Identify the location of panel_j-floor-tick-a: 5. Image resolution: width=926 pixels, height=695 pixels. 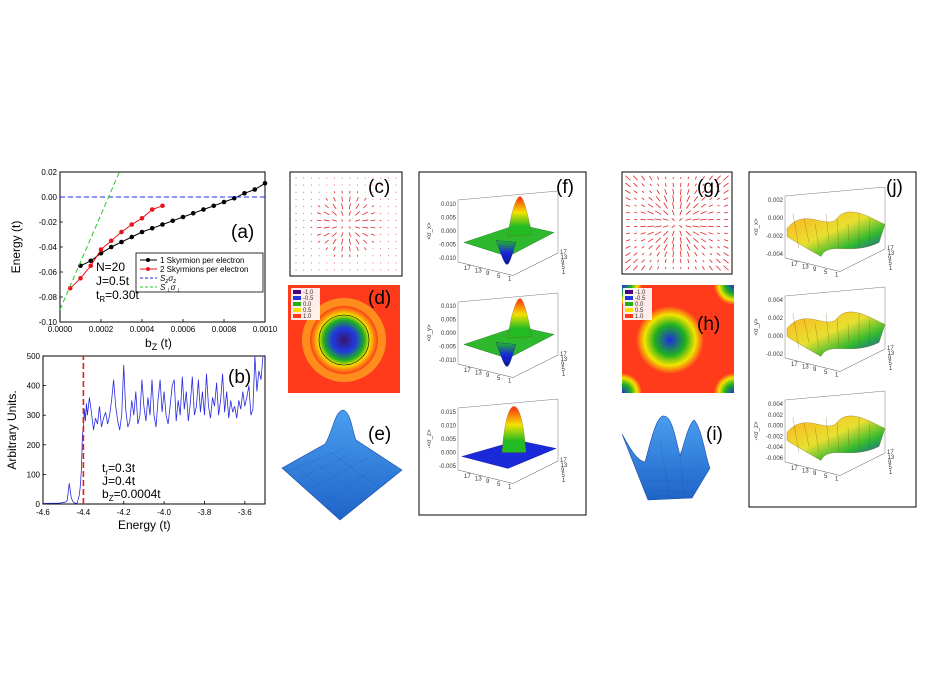
(826, 273).